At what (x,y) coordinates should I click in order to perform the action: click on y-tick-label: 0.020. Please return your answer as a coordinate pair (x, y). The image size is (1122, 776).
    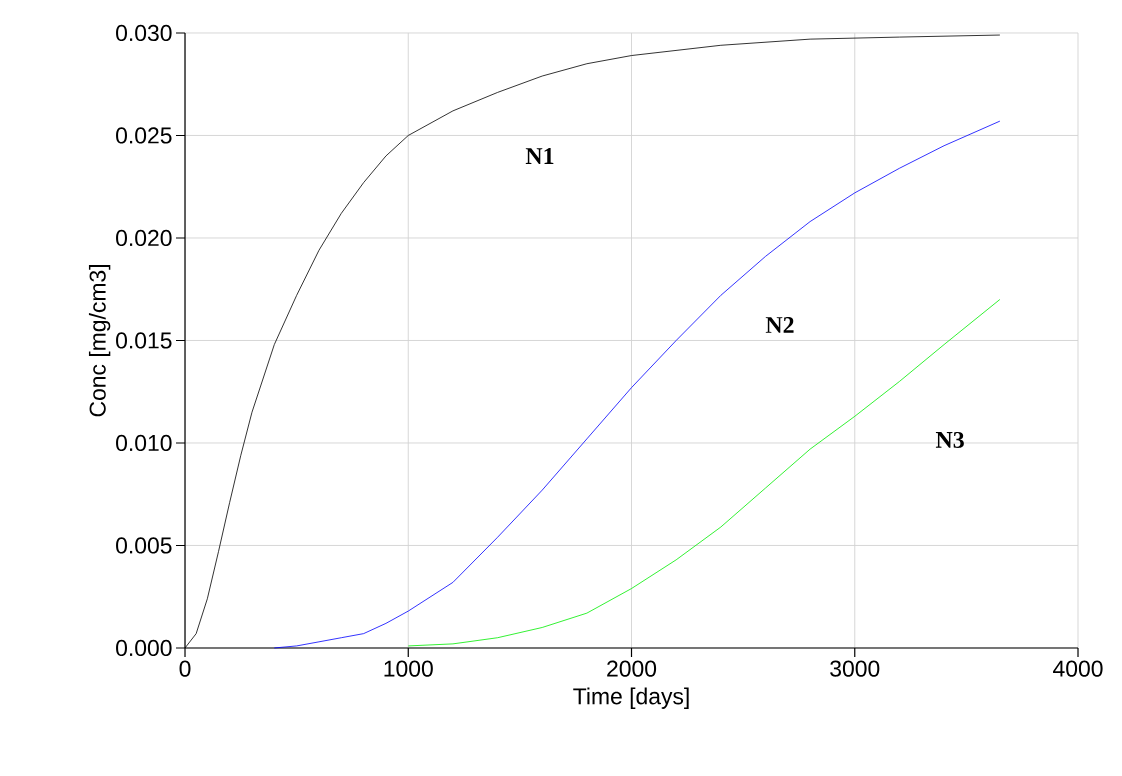
    Looking at the image, I should click on (144, 238).